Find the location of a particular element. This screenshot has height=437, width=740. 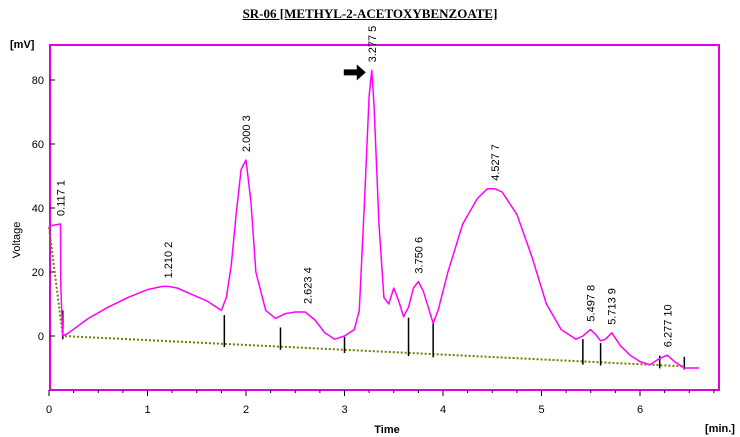

chart-title: SR-06 [METHYL-2-ACETOXYBENZOATE] is located at coordinates (370, 13).